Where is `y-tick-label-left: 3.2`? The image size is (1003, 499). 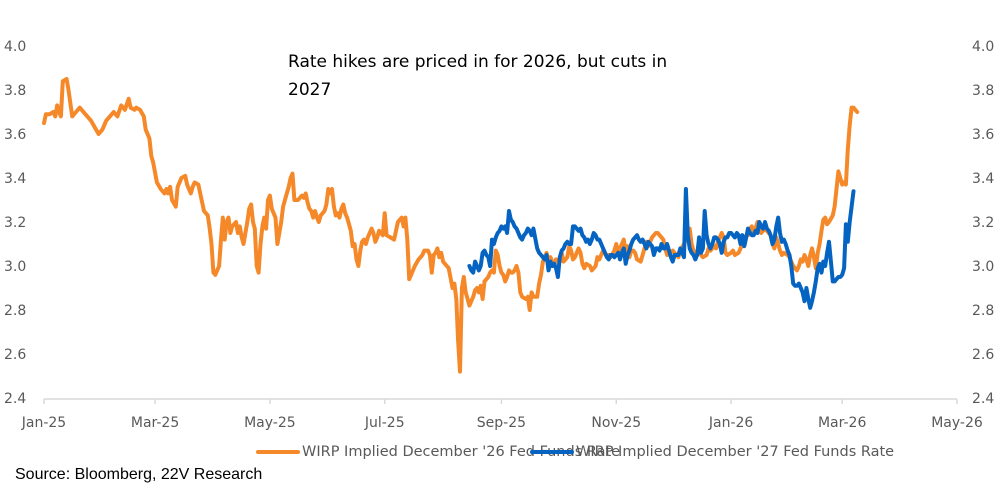
y-tick-label-left: 3.2 is located at coordinates (15, 223).